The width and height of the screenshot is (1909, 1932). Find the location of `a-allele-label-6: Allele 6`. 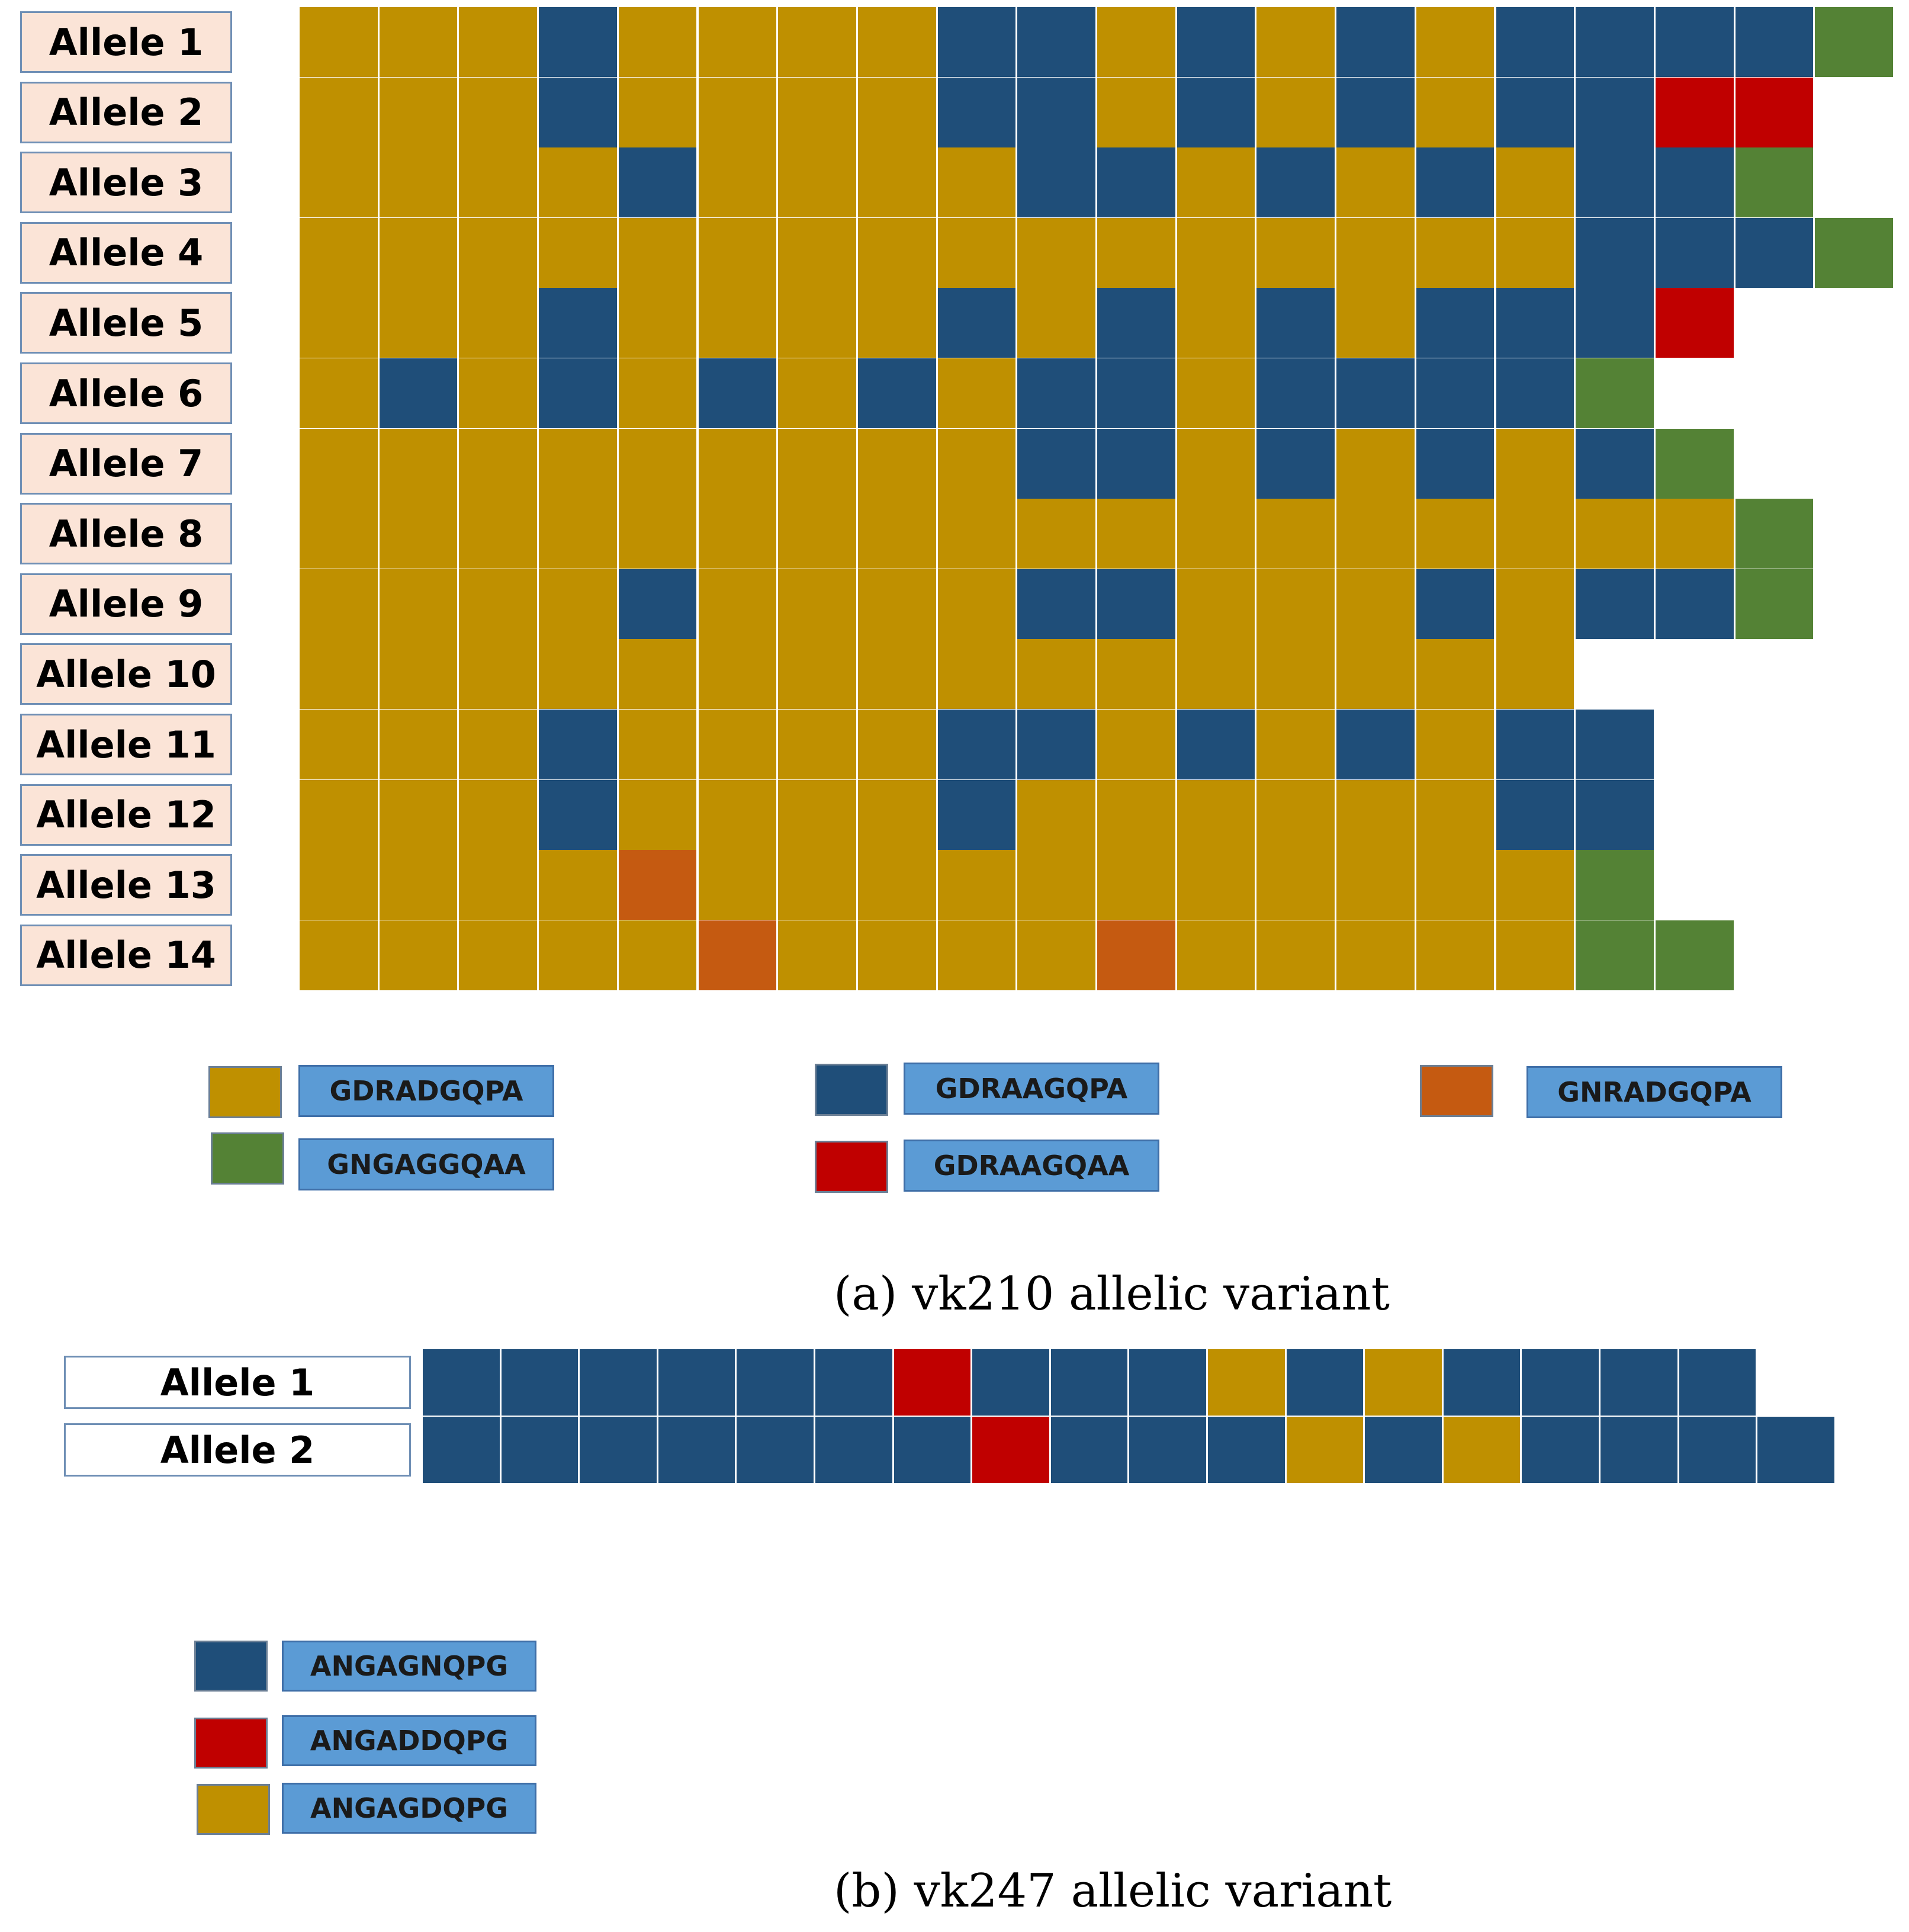

a-allele-label-6: Allele 6 is located at coordinates (126, 393).